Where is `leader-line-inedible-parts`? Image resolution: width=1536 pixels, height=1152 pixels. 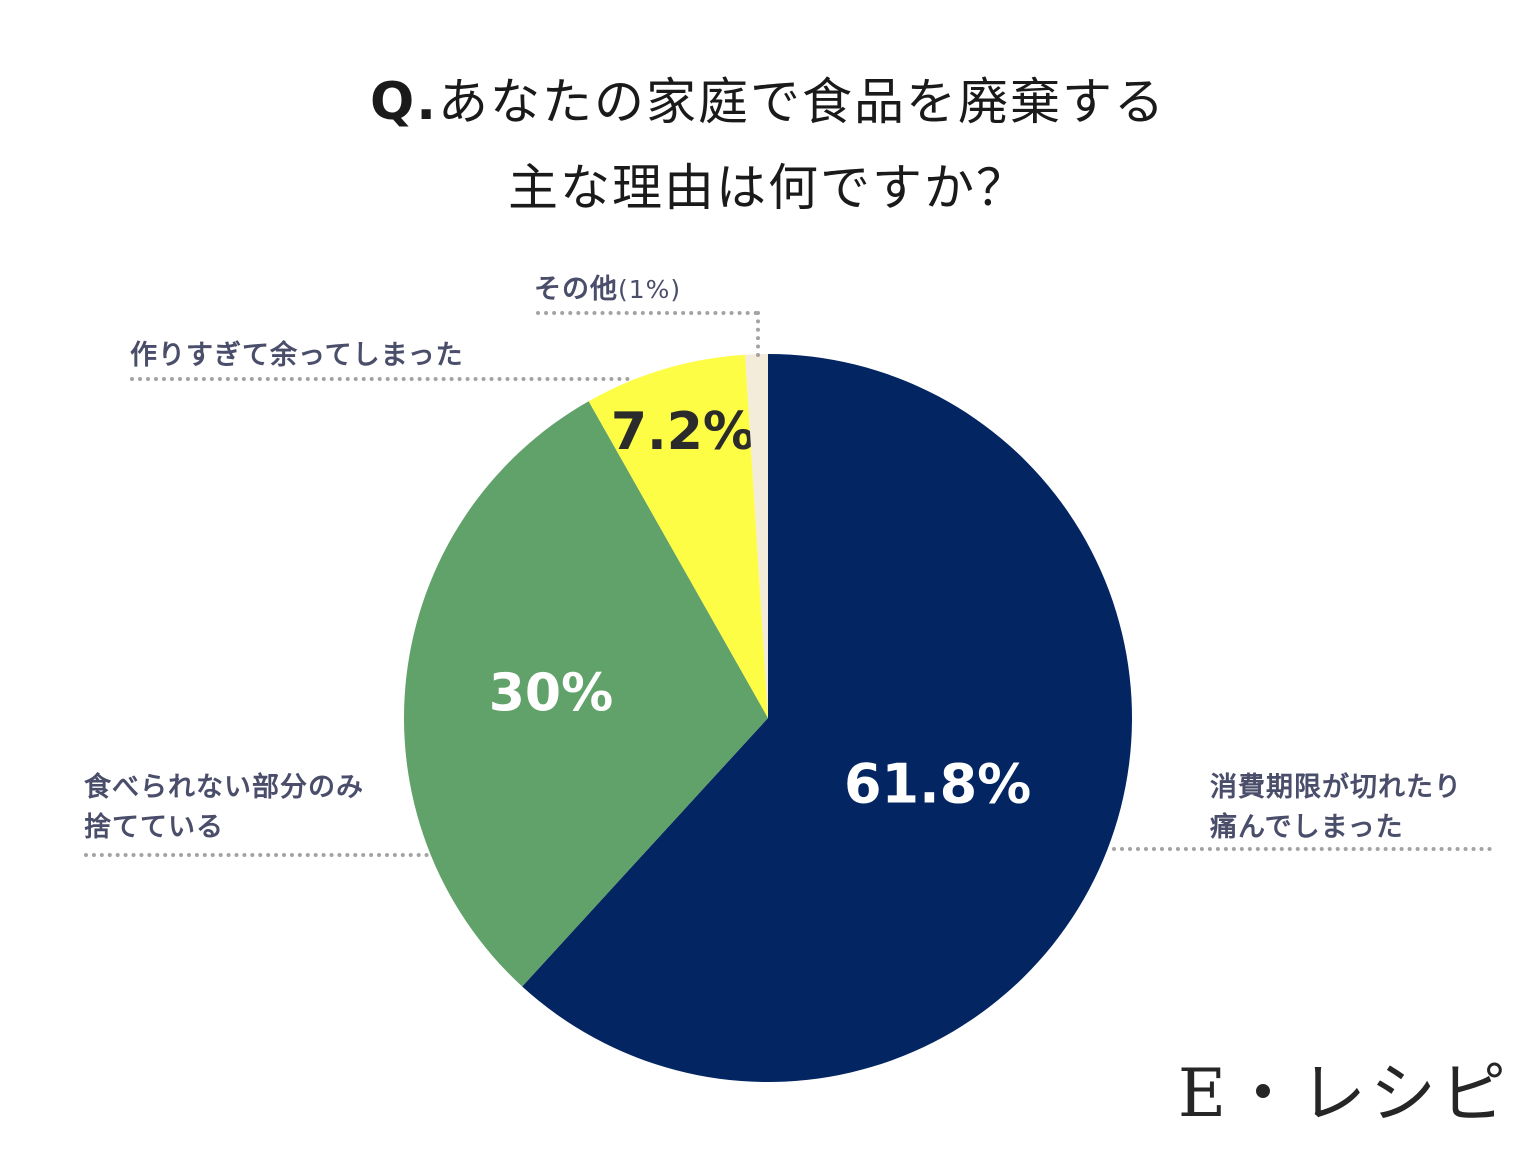 leader-line-inedible-parts is located at coordinates (256, 855).